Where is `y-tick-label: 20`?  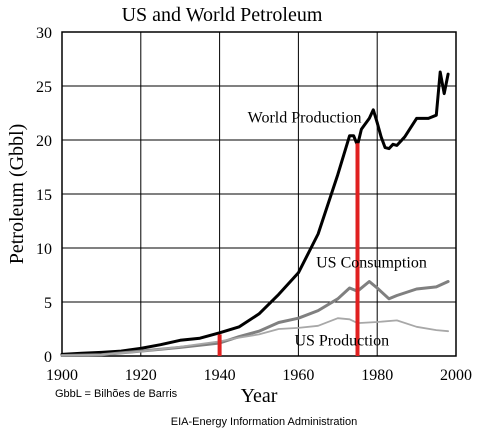
y-tick-label: 20 is located at coordinates (44, 141).